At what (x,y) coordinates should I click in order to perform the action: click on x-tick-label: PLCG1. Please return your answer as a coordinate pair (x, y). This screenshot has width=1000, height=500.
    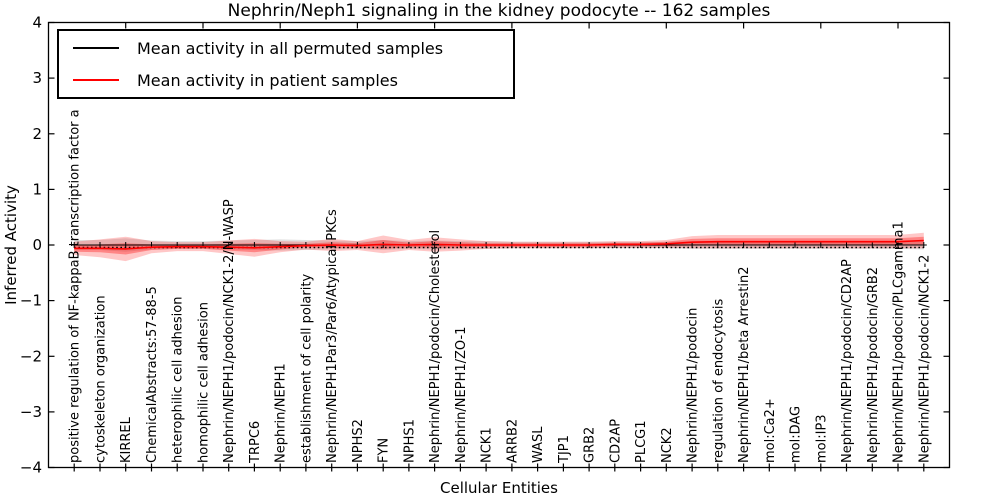
    Looking at the image, I should click on (641, 441).